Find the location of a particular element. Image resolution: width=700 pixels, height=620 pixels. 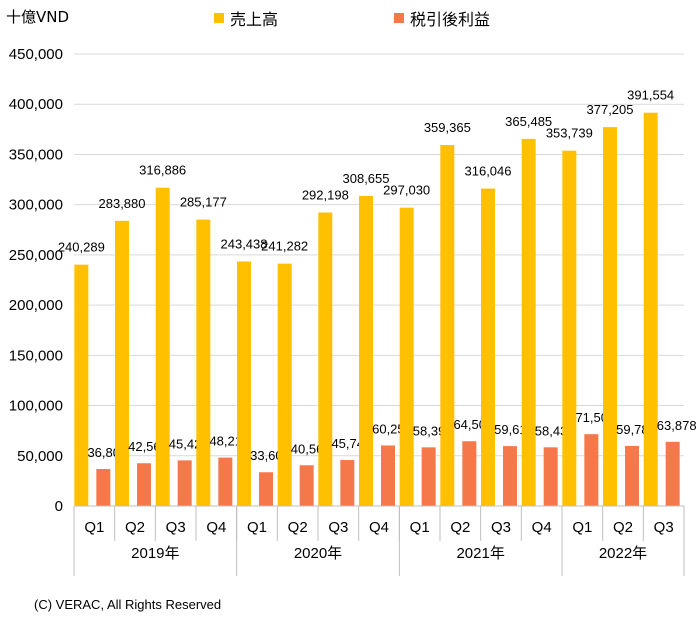

legend-swatch-profit is located at coordinates (399, 18).